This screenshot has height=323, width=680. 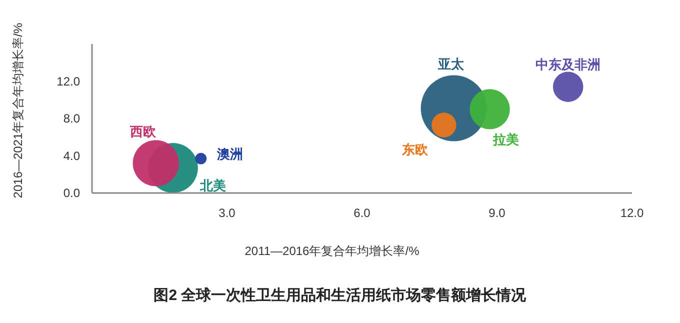 What do you see at coordinates (568, 64) in the screenshot?
I see `series-label: 中东及非洲` at bounding box center [568, 64].